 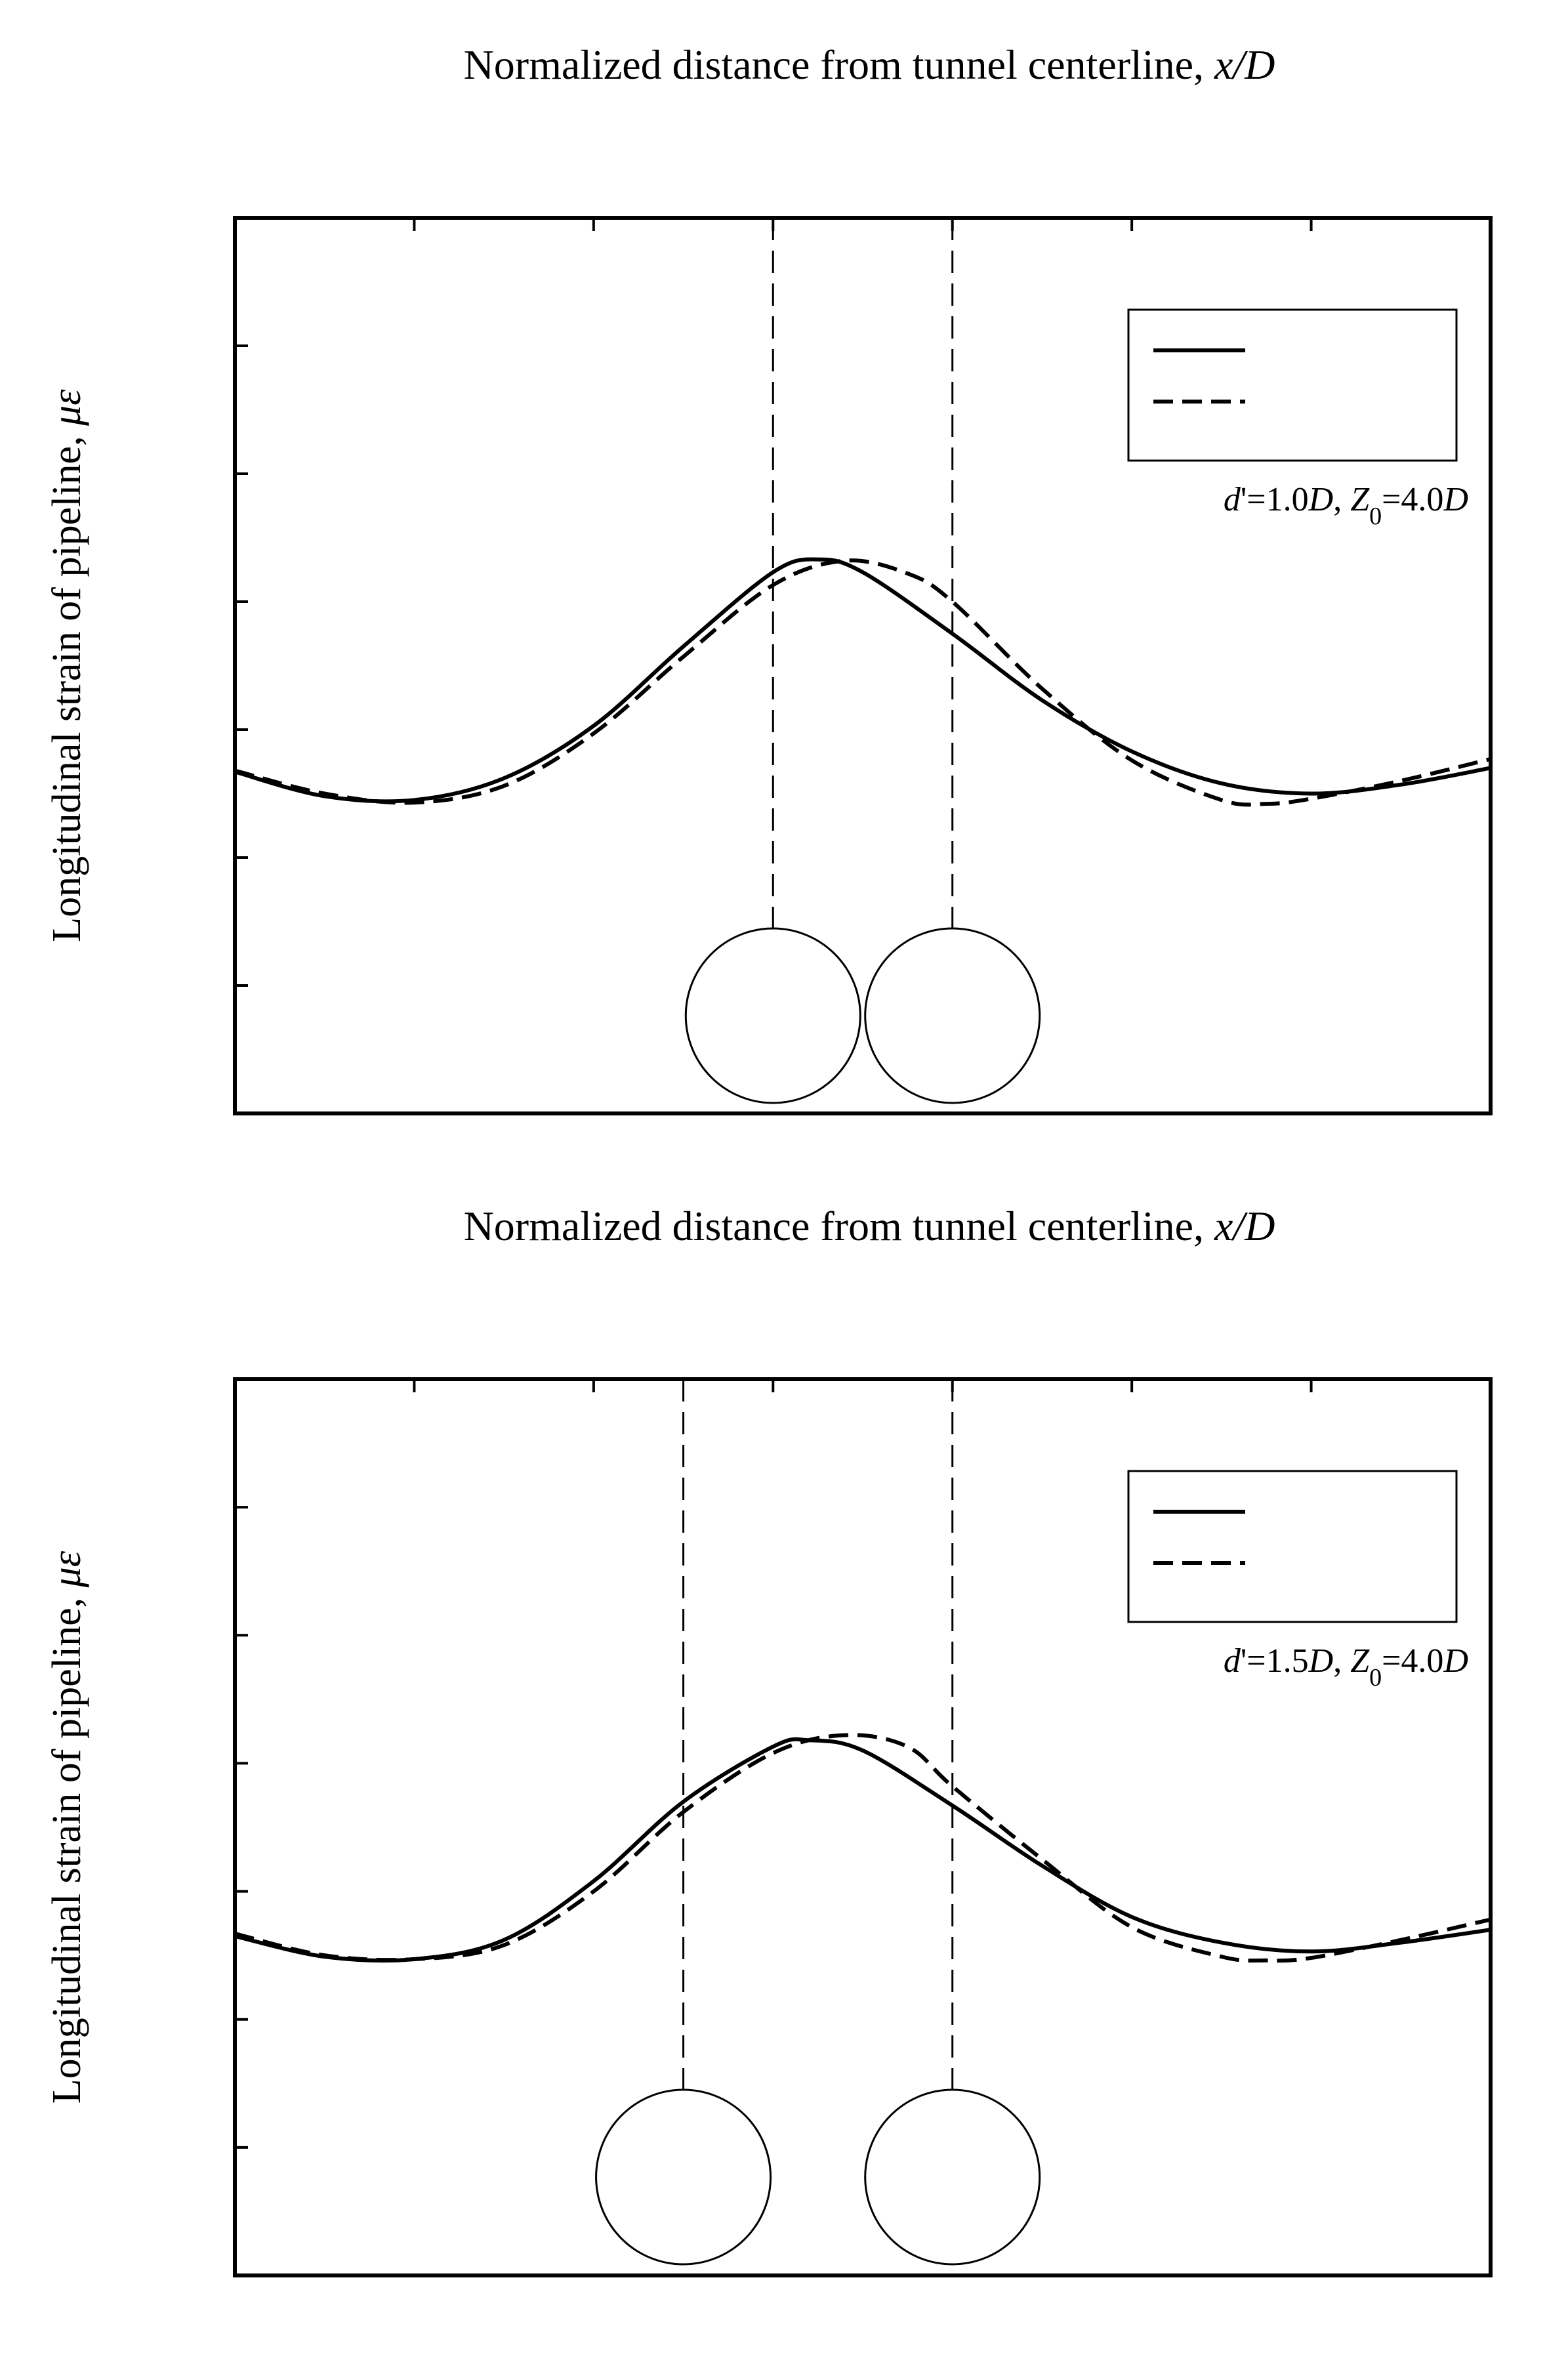 I want to click on parameter-annotation: d'=1.0D, Z0=4.0D, so click(x=1346, y=505).